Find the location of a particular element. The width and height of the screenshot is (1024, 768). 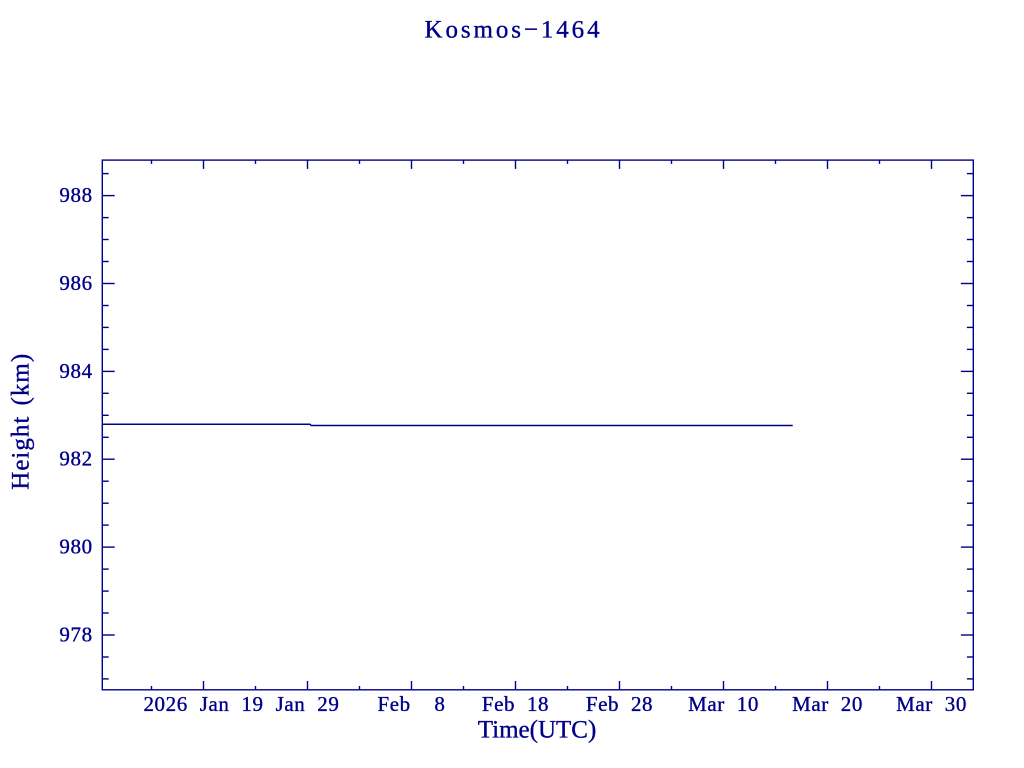

svg-text: Feb 8 is located at coordinates (411, 704).